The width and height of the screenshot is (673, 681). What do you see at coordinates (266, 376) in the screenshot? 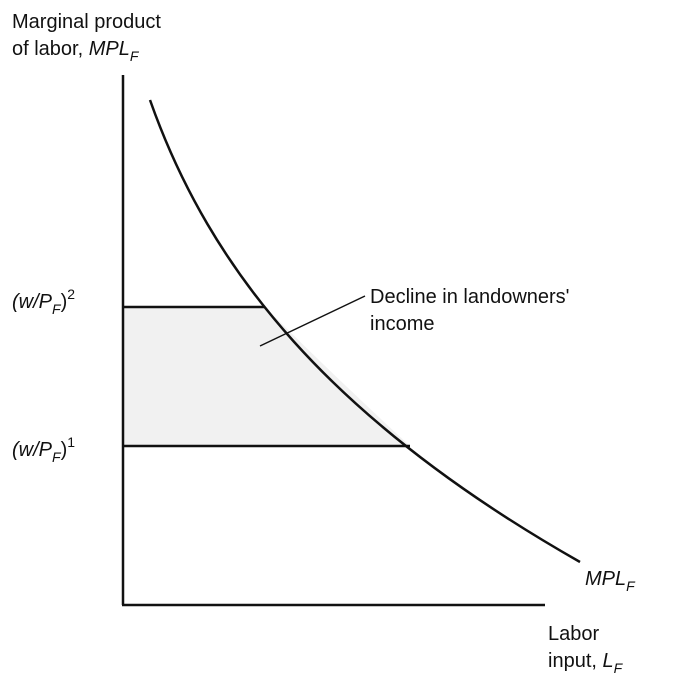
I see `shaded-area` at bounding box center [266, 376].